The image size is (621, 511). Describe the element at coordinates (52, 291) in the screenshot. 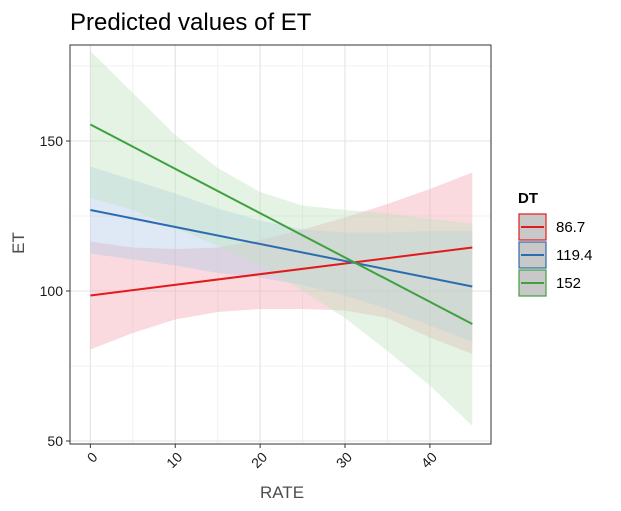

I see `y-tick-label: 100` at that location.